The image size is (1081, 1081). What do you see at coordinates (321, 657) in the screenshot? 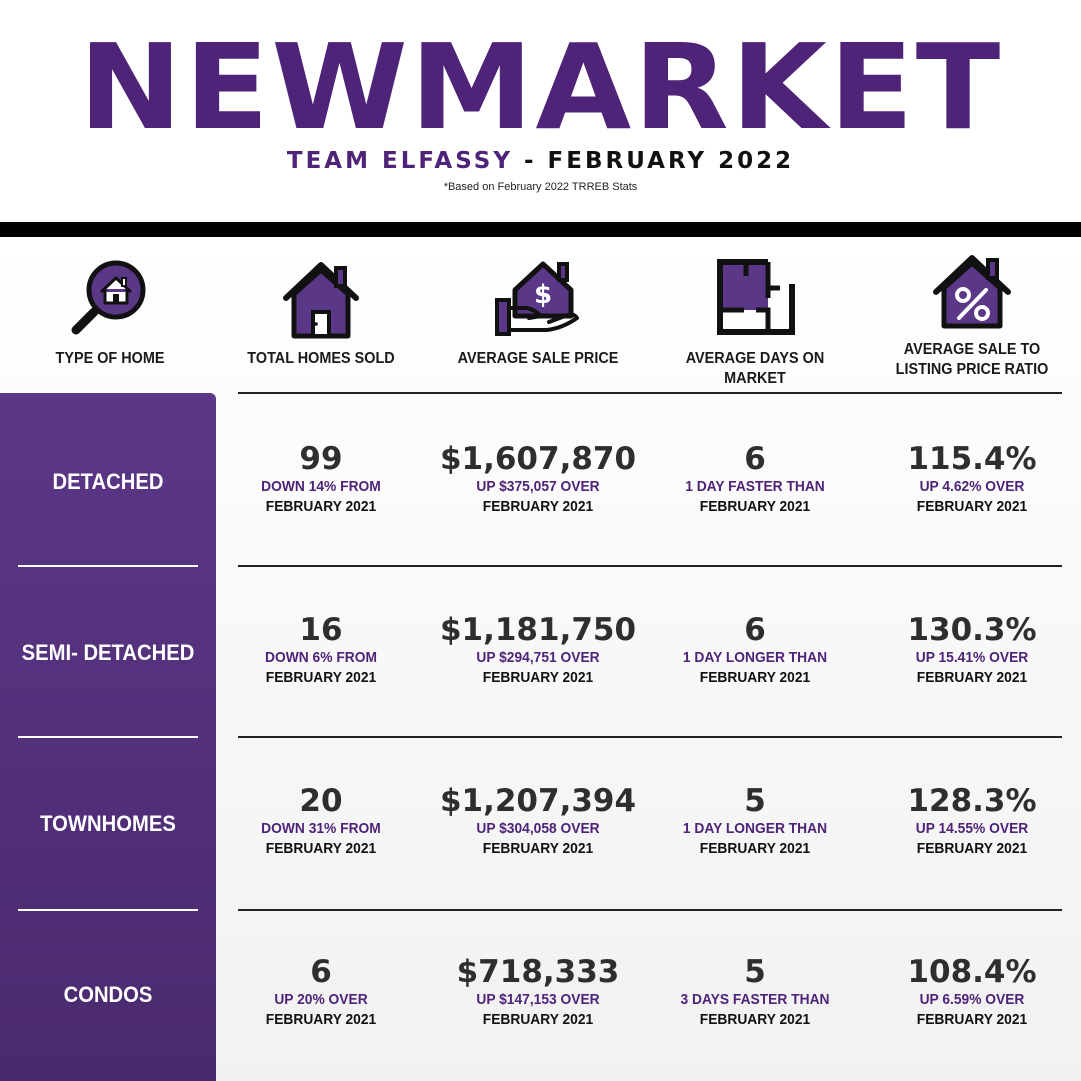
I see `stat-change: DOWN 6% FROM` at bounding box center [321, 657].